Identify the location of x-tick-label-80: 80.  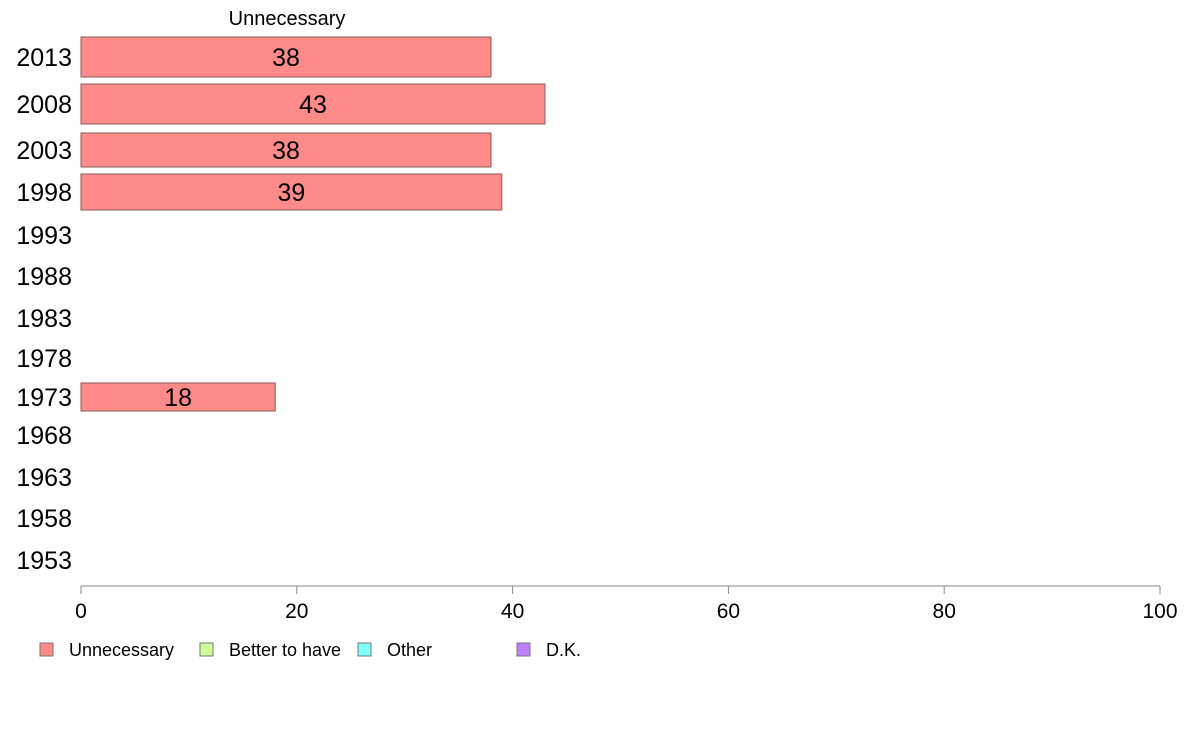
(944, 611).